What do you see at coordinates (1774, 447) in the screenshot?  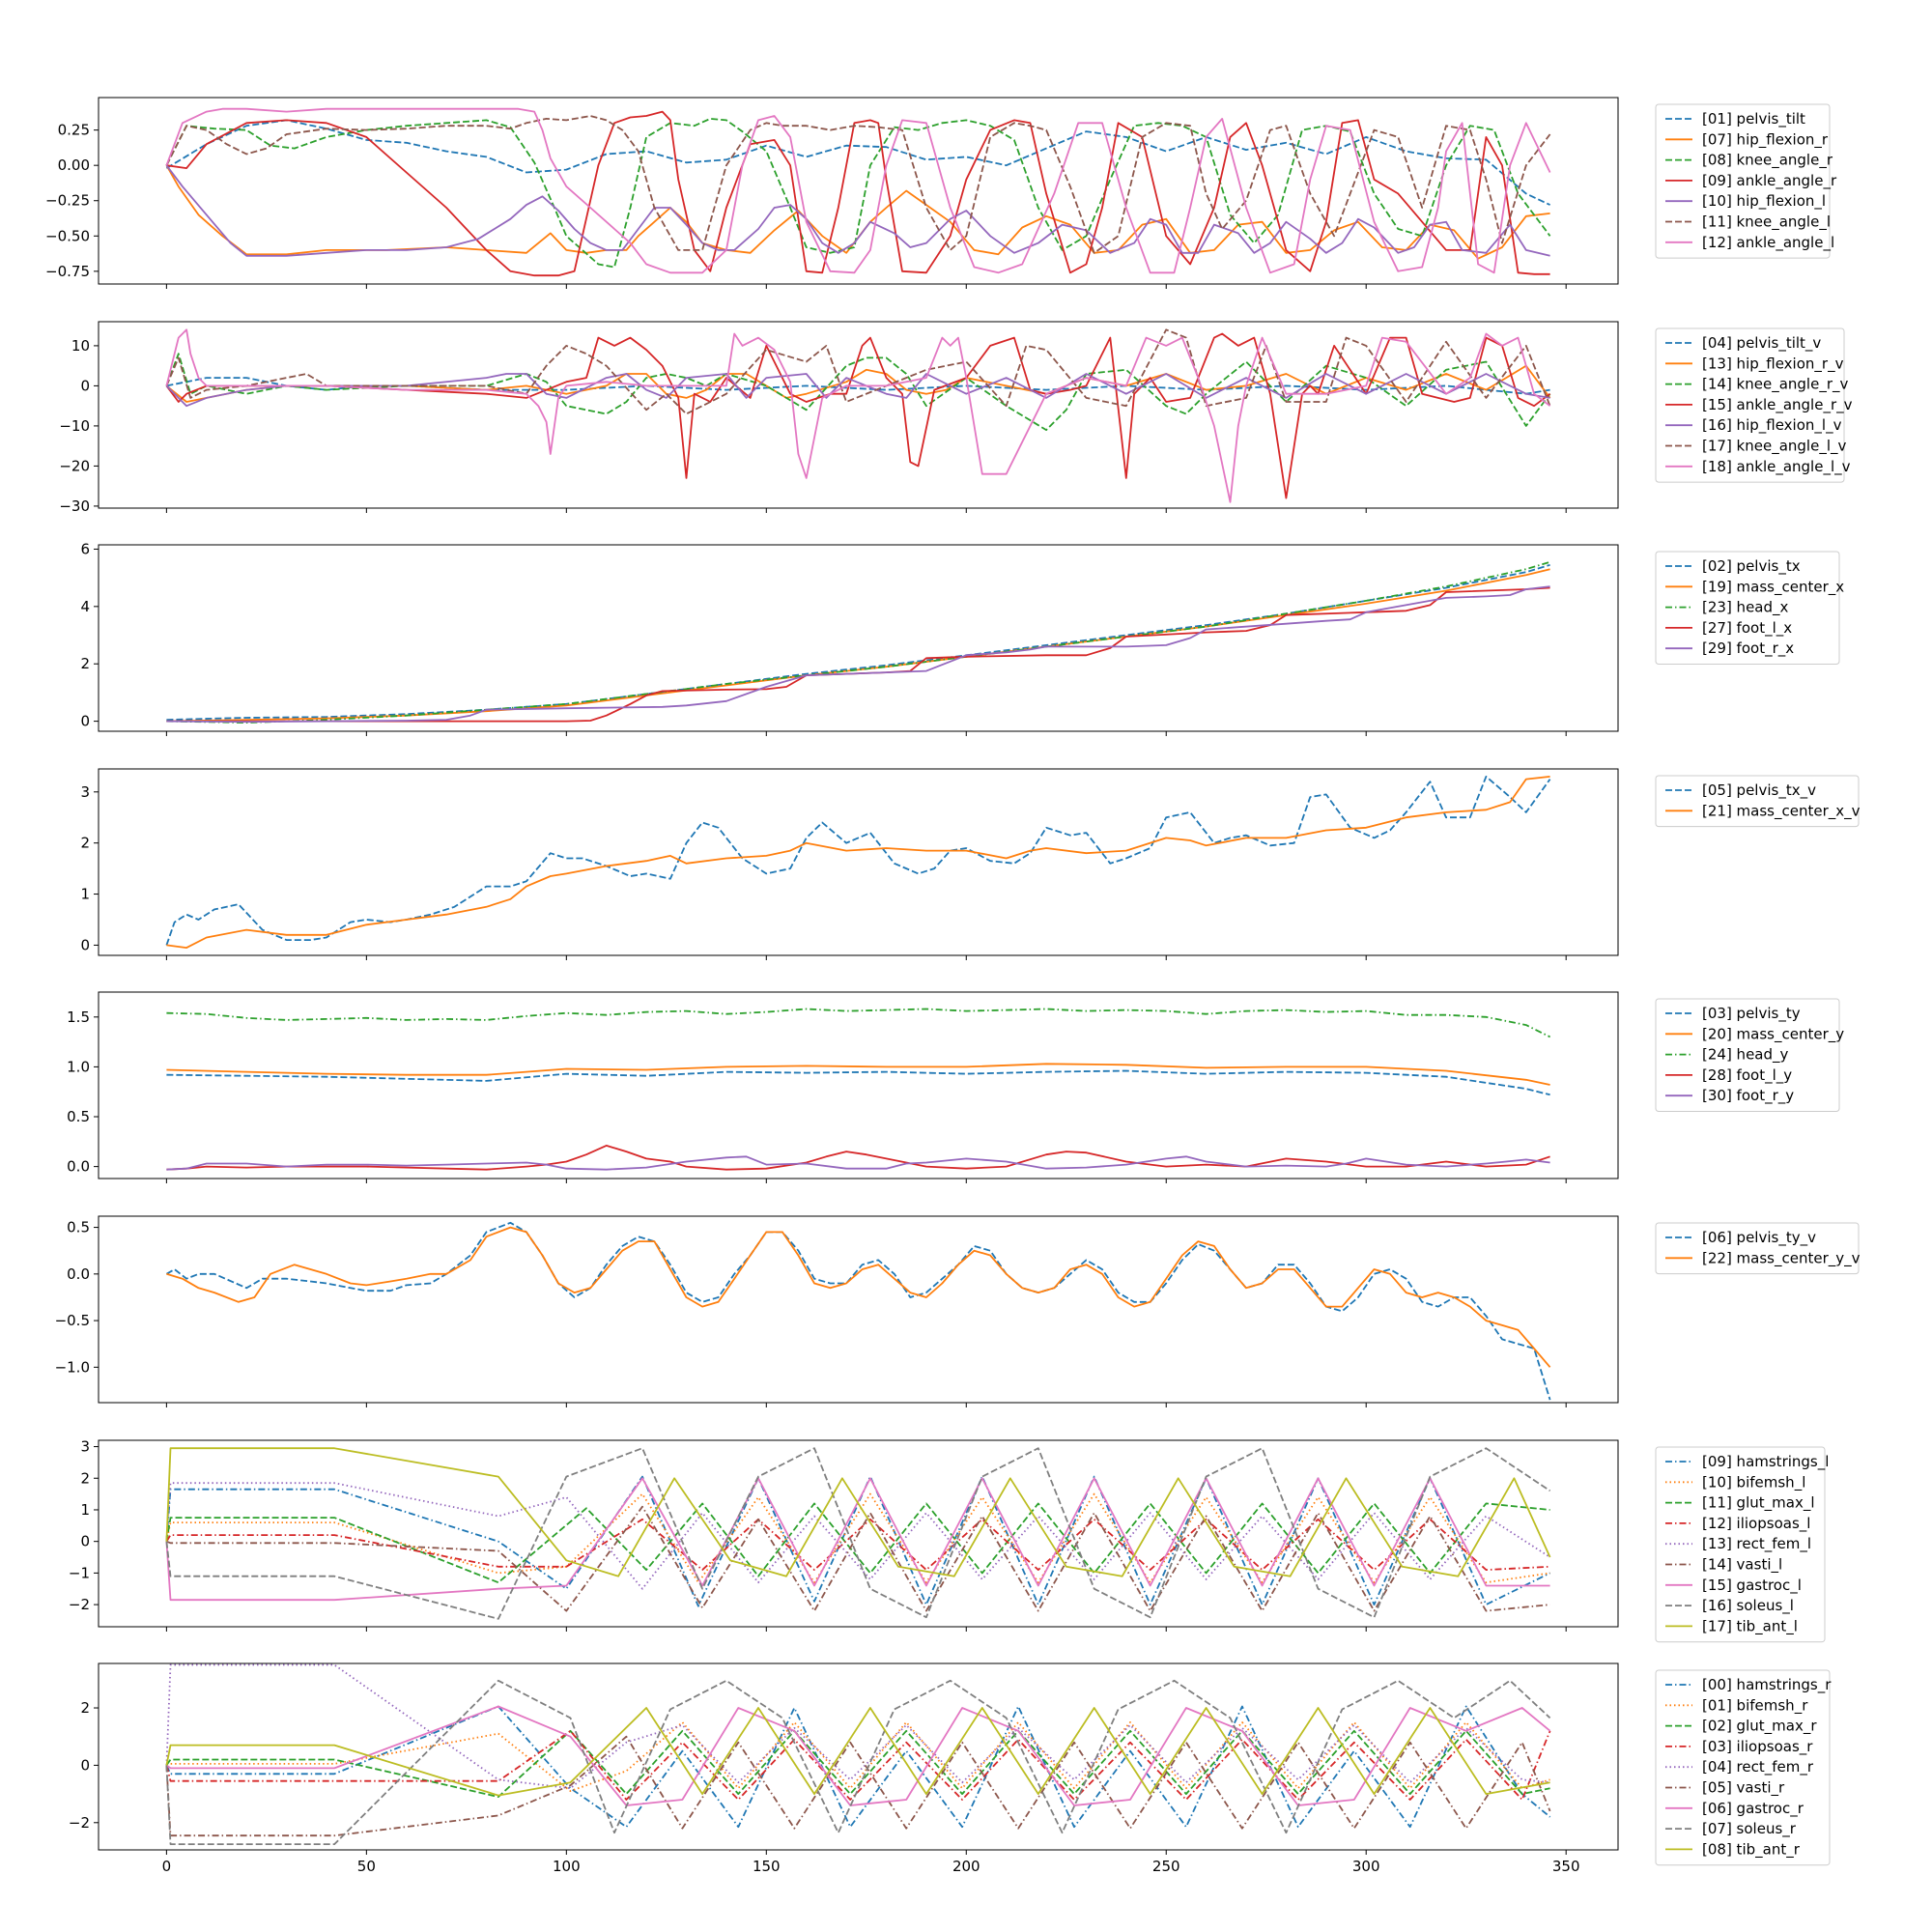 I see `legend-label: [17] knee_angle_l_v` at bounding box center [1774, 447].